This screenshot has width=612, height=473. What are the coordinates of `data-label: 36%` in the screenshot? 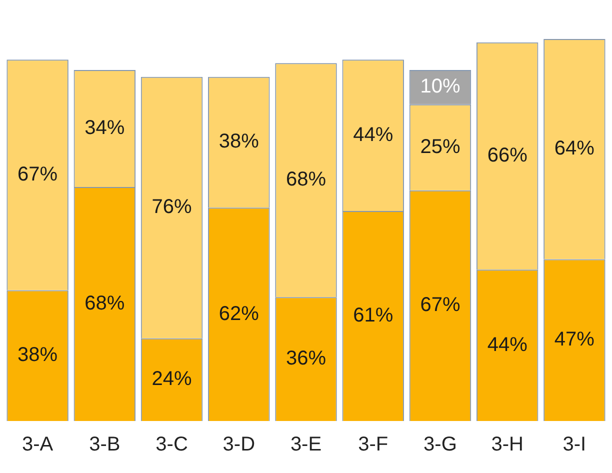 It's located at (306, 359).